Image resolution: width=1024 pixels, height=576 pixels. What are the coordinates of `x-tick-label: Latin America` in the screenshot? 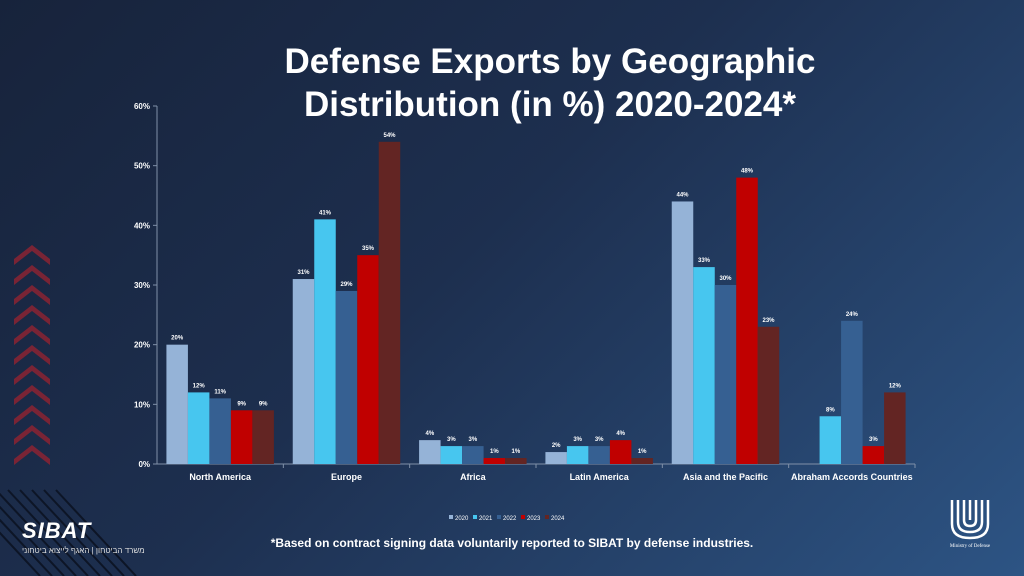 It's located at (600, 477).